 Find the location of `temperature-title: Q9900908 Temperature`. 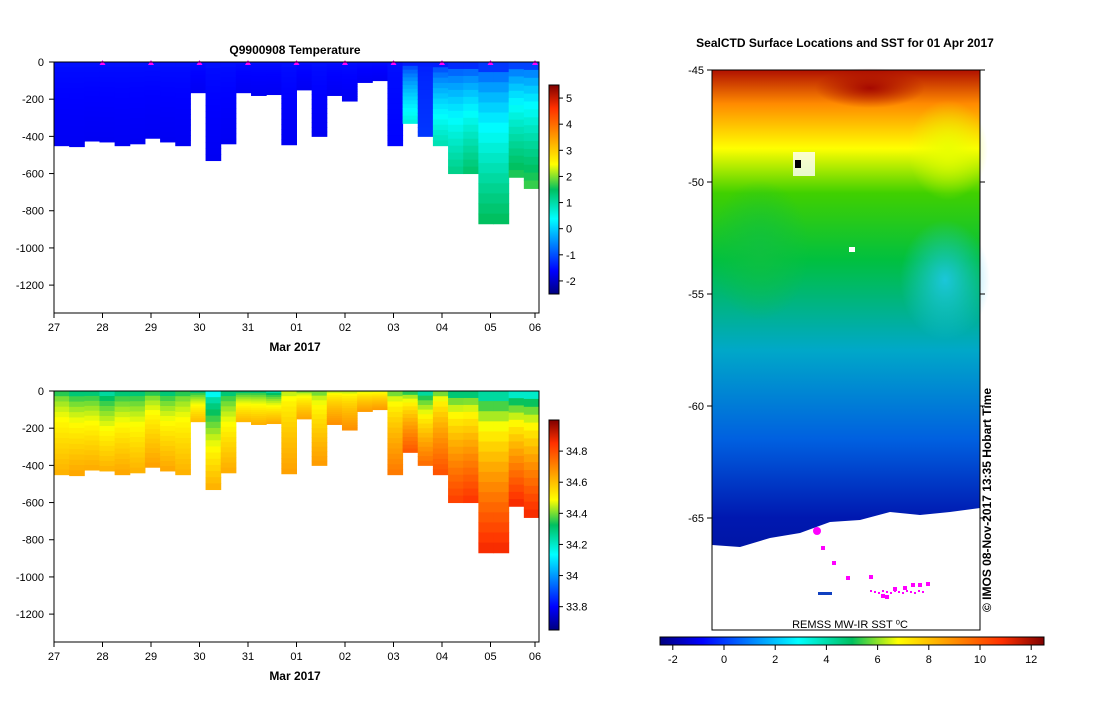

temperature-title: Q9900908 Temperature is located at coordinates (295, 50).